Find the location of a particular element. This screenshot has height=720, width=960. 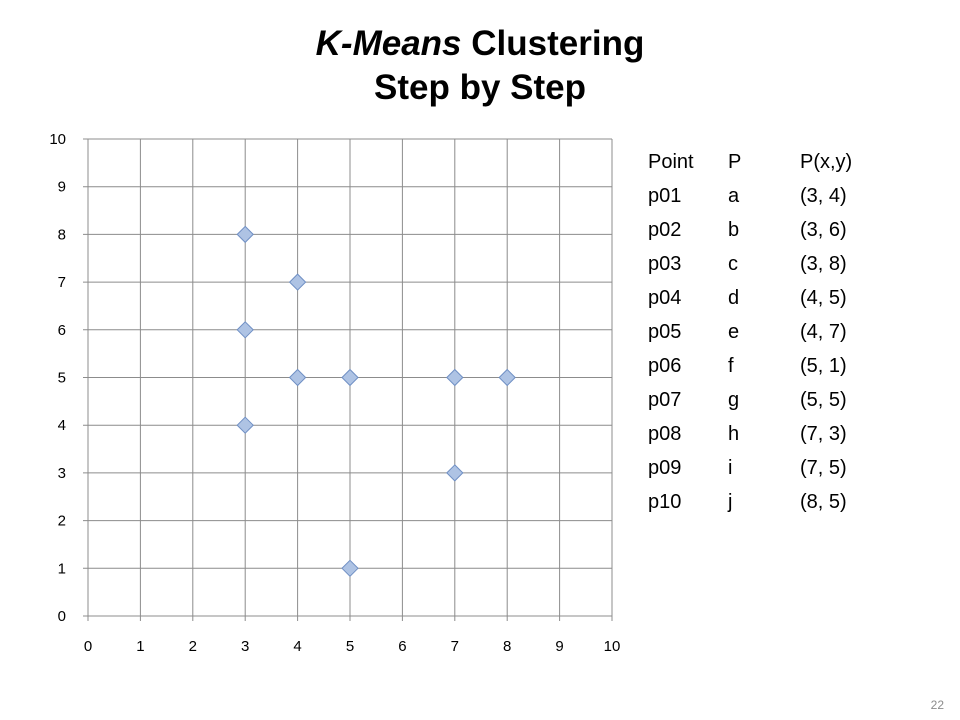

slide-title: K-Means Clustering Step by Step is located at coordinates (480, 66).